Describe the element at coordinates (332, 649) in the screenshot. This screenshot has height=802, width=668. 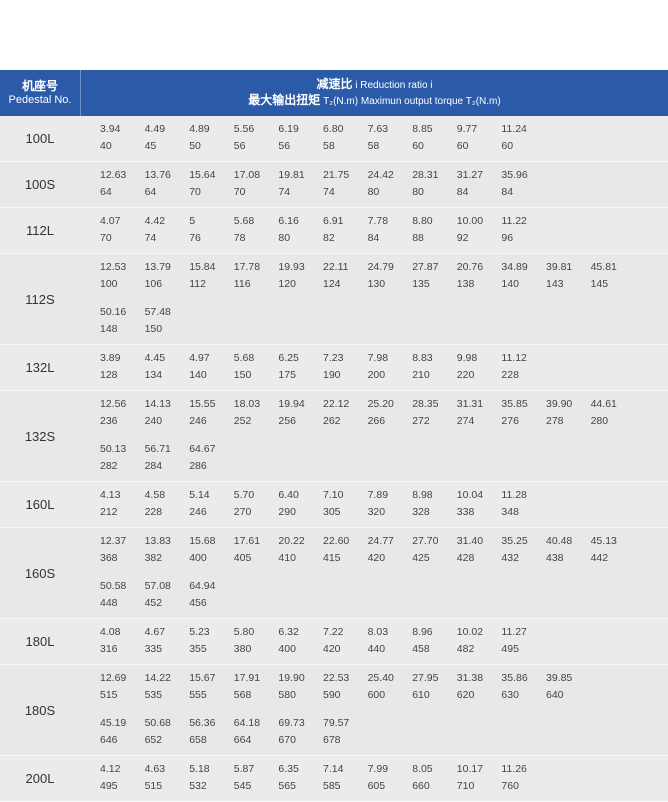
I see `torque-value: 420` at that location.